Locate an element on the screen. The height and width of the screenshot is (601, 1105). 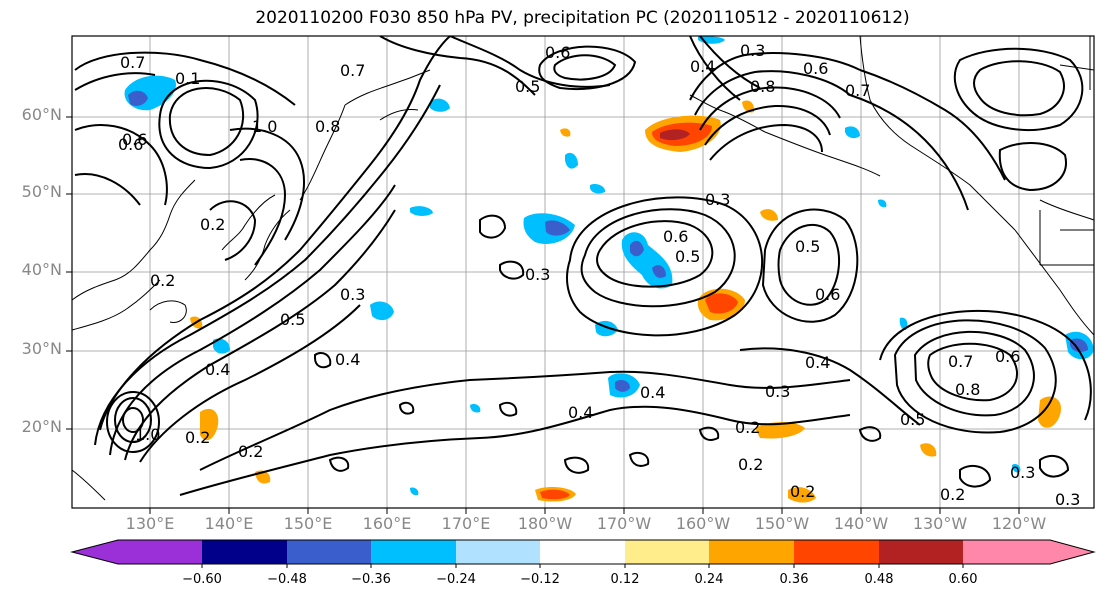
lon-label-170w: 170°W is located at coordinates (624, 523).